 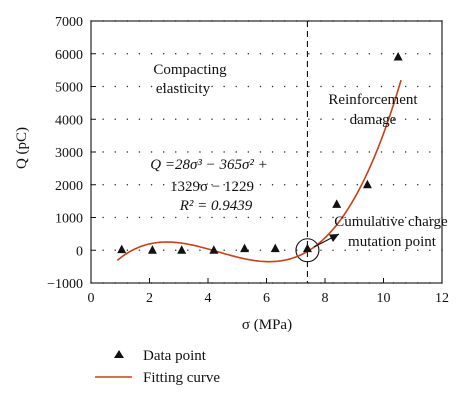 What do you see at coordinates (175, 356) in the screenshot?
I see `legend-data-point-label: Data point` at bounding box center [175, 356].